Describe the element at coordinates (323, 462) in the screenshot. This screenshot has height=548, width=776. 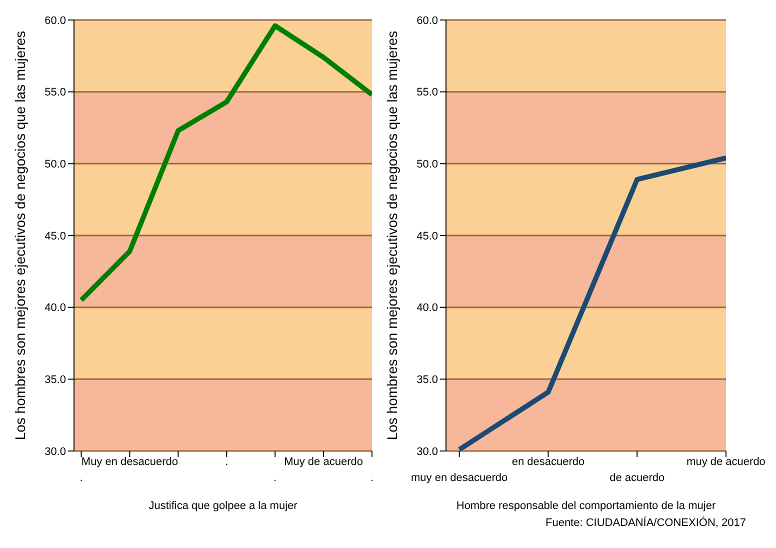
I see `x-tick-label: Muy de acuerdo` at that location.